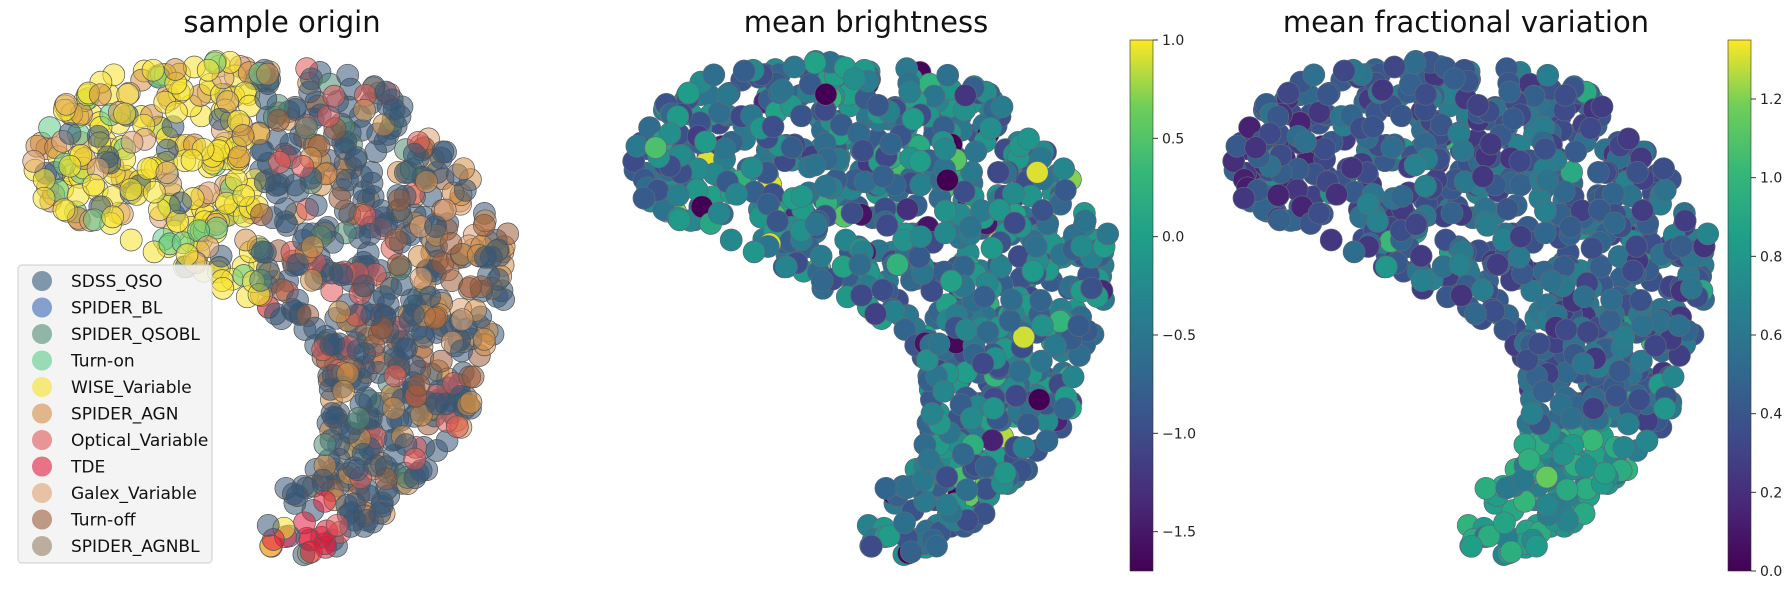  I want to click on legend-label: SPIDER_AGN, so click(124, 415).